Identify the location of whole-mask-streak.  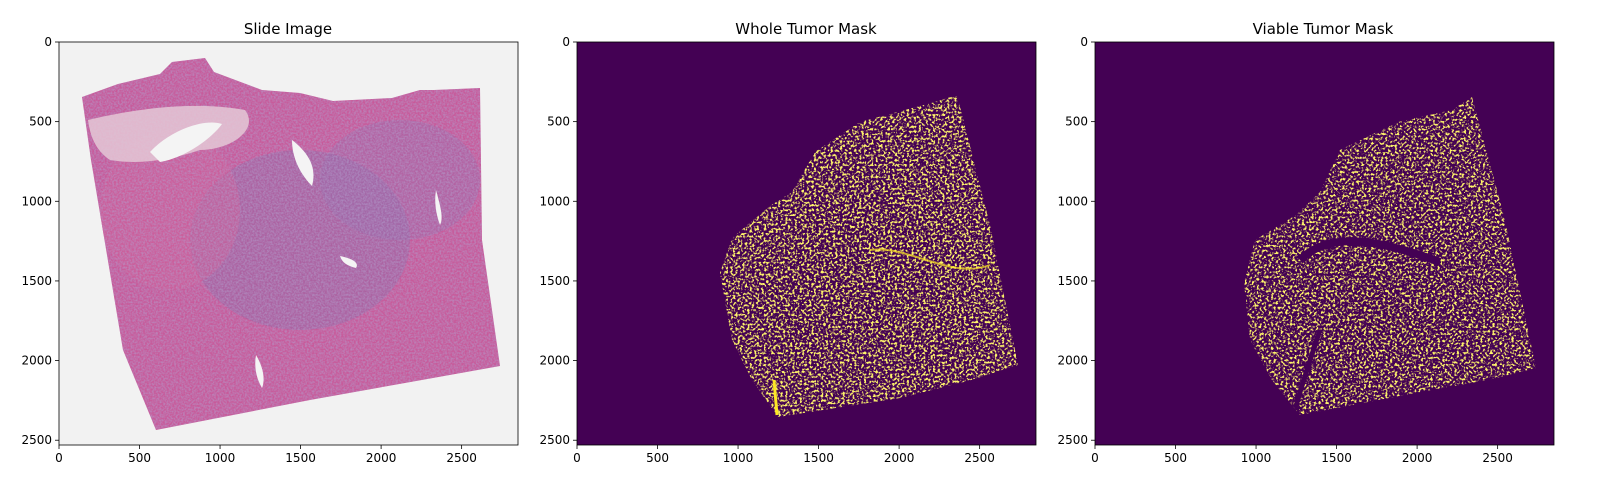
(775, 397).